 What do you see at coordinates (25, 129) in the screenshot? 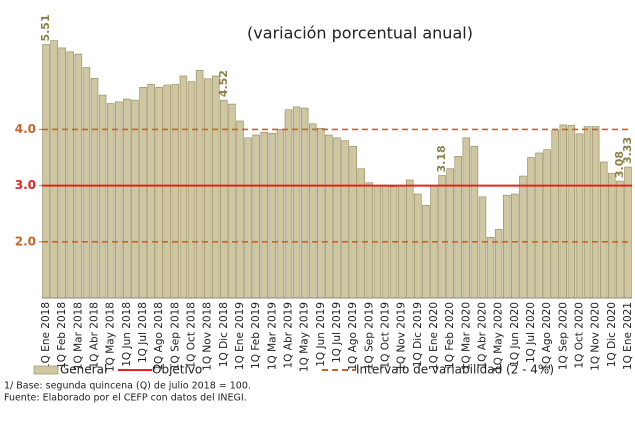
I see `y-tick-label: 4.0` at bounding box center [25, 129].